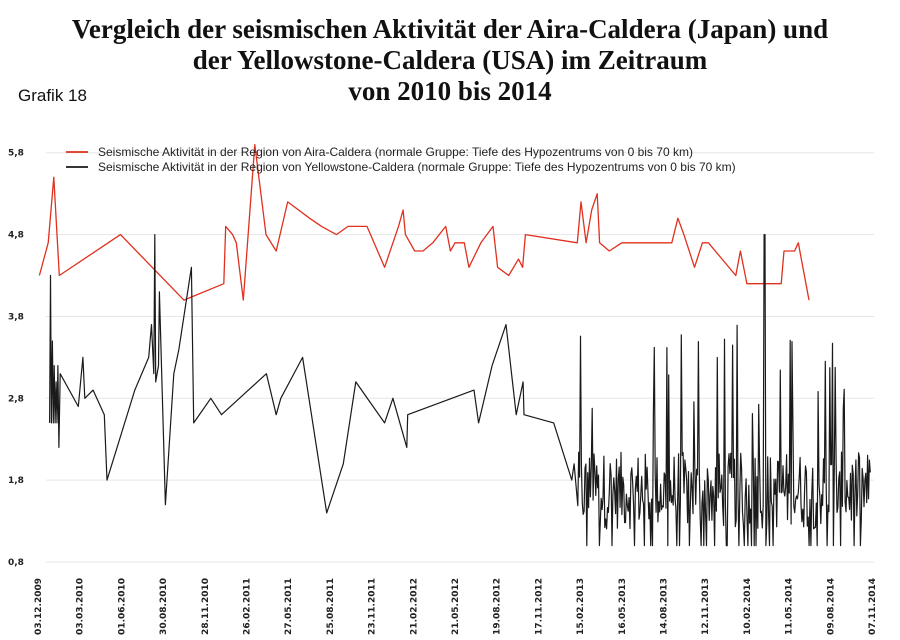 Image resolution: width=900 pixels, height=640 pixels. I want to click on figure-number: Grafik 18, so click(52, 95).